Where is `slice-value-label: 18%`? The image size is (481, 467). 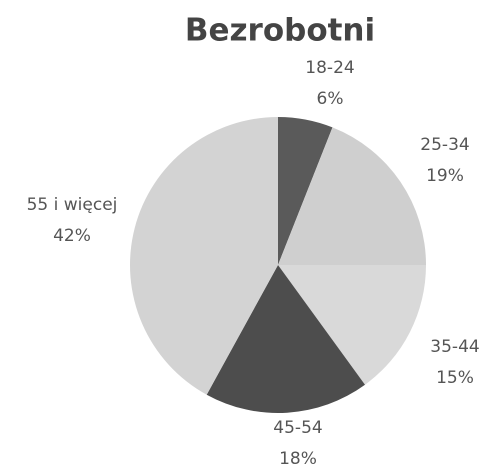 slice-value-label: 18% is located at coordinates (298, 458).